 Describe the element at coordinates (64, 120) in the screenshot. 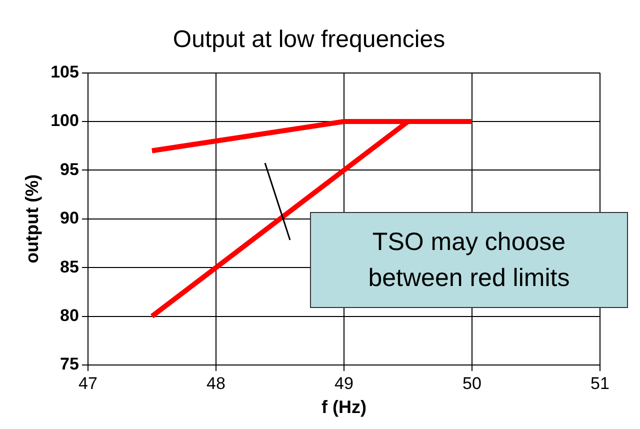

I see `y-tick-label: 100` at that location.